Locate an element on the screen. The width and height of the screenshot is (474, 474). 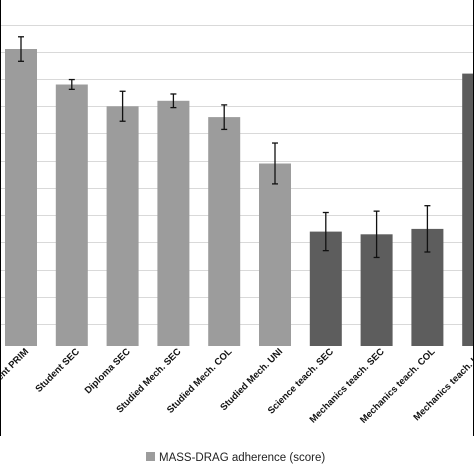
legend-label: MASS-DRAG adherence (score) is located at coordinates (242, 458).